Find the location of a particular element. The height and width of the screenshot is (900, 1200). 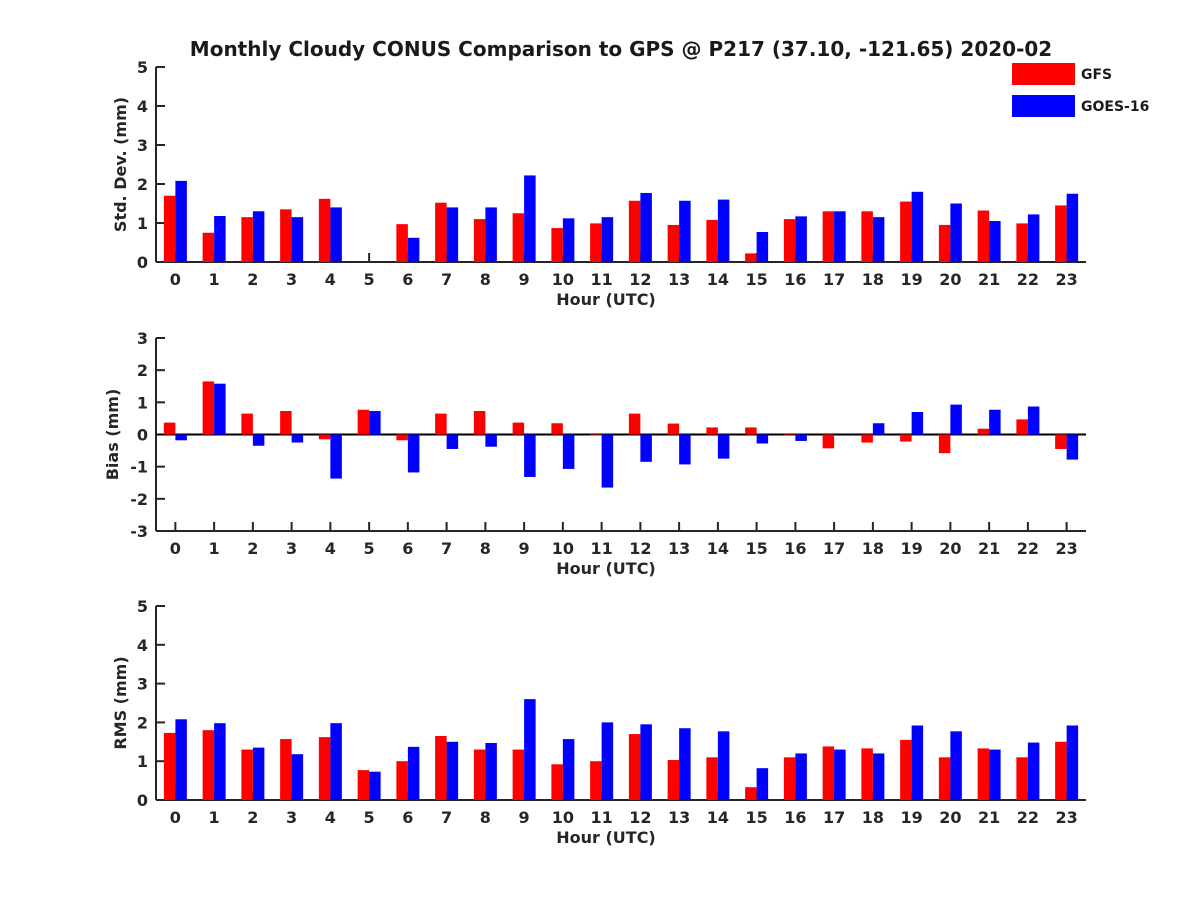

x-tick-label: 15 is located at coordinates (756, 817).